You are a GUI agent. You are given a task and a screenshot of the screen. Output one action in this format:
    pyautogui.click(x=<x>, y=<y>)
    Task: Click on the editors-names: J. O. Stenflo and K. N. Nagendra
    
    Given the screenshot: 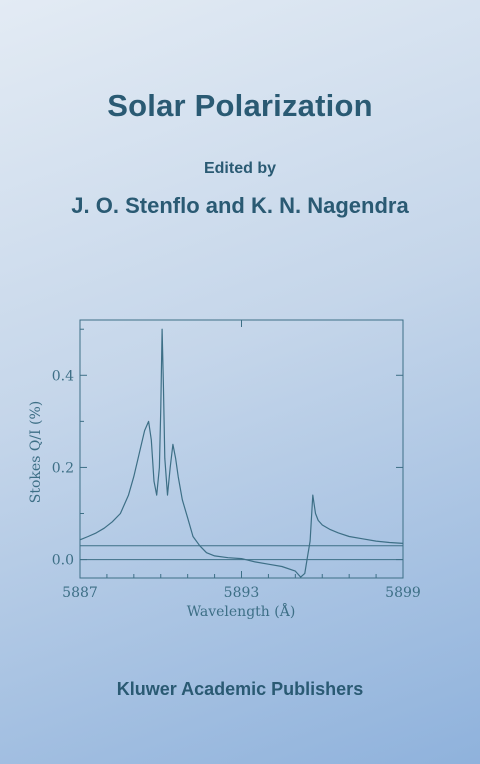 What is the action you would take?
    pyautogui.click(x=240, y=205)
    